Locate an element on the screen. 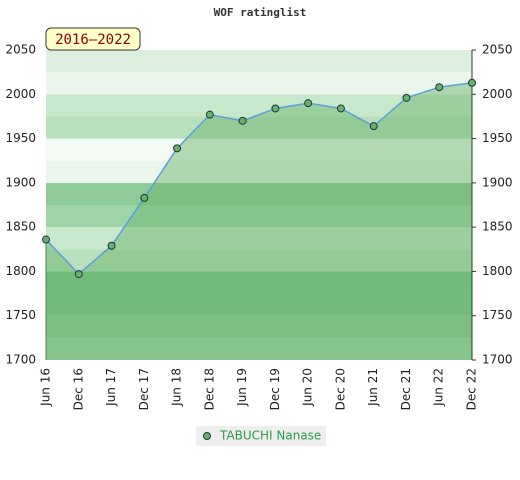 The width and height of the screenshot is (520, 480). x-tick-label: Dec 18 is located at coordinates (209, 389).